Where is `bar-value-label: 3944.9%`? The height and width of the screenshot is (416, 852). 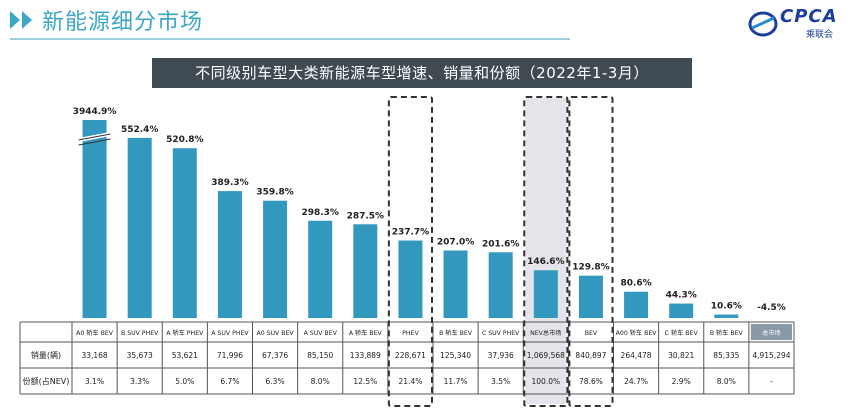 bar-value-label: 3944.9% is located at coordinates (95, 112).